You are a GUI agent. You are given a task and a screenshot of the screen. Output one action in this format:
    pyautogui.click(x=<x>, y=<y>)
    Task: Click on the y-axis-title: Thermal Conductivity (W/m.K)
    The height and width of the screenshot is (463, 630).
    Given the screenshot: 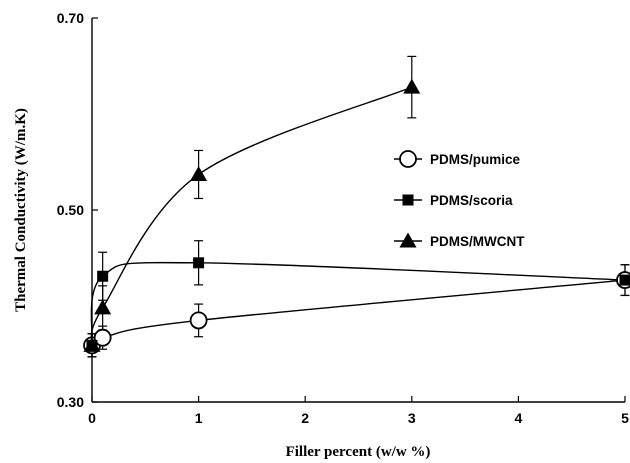 What is the action you would take?
    pyautogui.click(x=21, y=210)
    